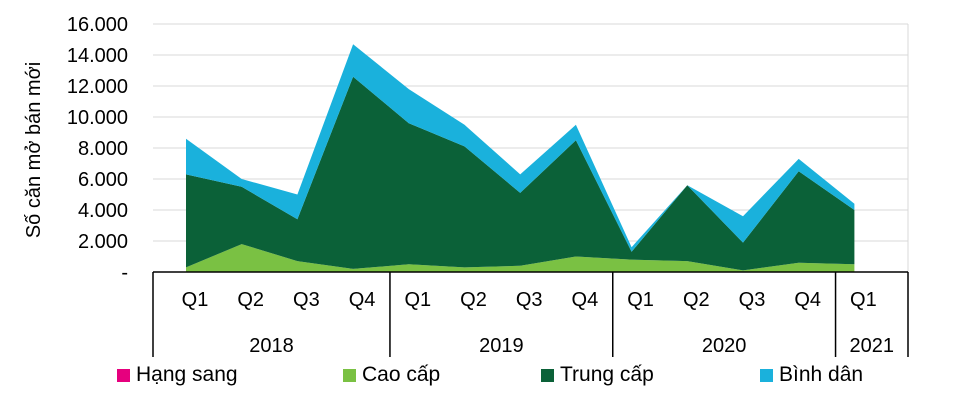 The height and width of the screenshot is (415, 960). Describe the element at coordinates (97, 87) in the screenshot. I see `y-tick-label: 12.000` at that location.